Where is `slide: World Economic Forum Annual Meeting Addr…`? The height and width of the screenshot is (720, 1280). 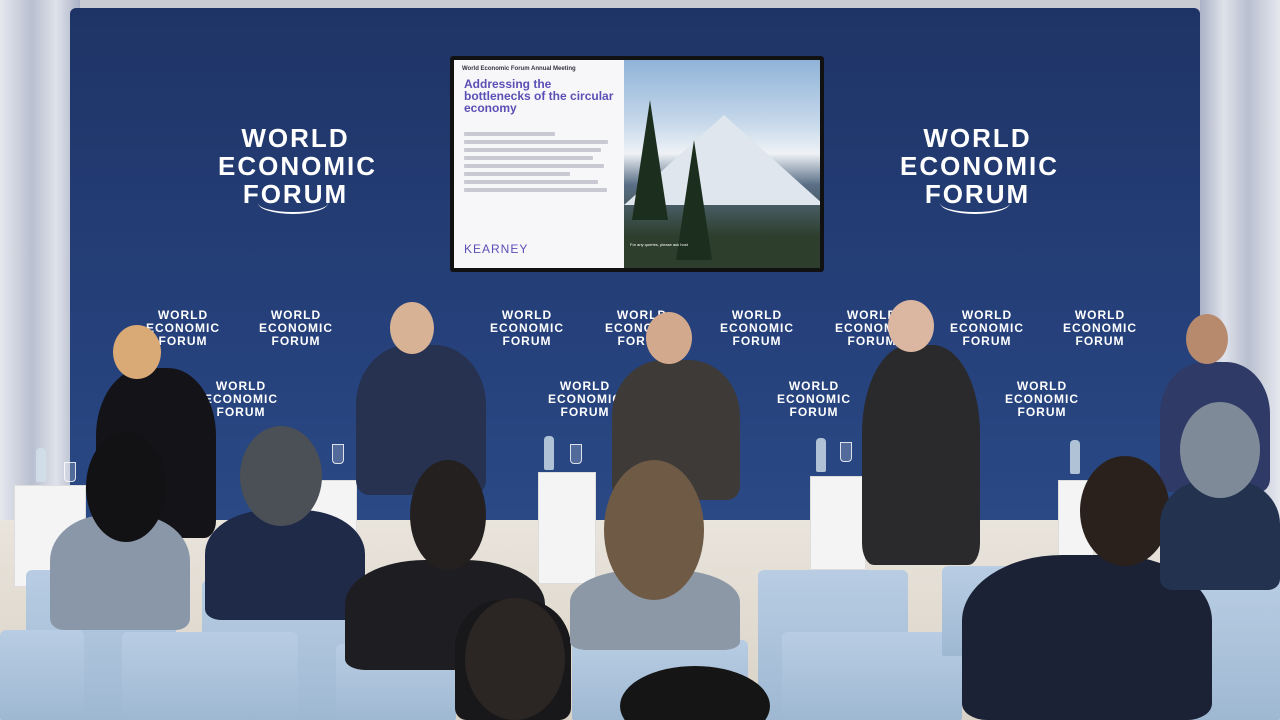
slide: World Economic Forum Annual Meeting Addr… is located at coordinates (637, 164).